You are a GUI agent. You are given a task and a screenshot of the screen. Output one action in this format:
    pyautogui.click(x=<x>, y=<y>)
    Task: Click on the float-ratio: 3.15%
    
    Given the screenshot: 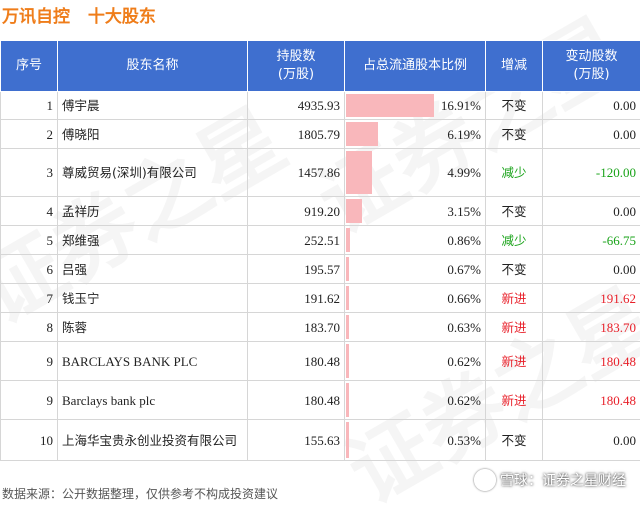 What is the action you would take?
    pyautogui.click(x=464, y=211)
    